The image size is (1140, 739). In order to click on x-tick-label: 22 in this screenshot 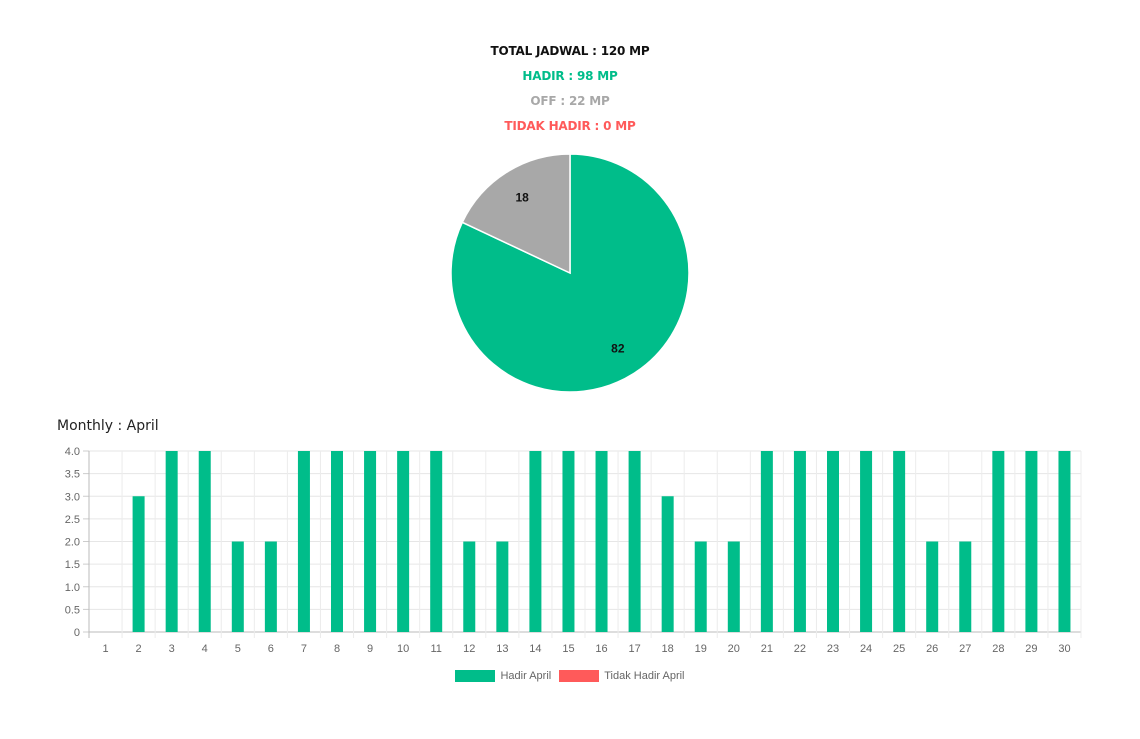, I will do `click(800, 649)`.